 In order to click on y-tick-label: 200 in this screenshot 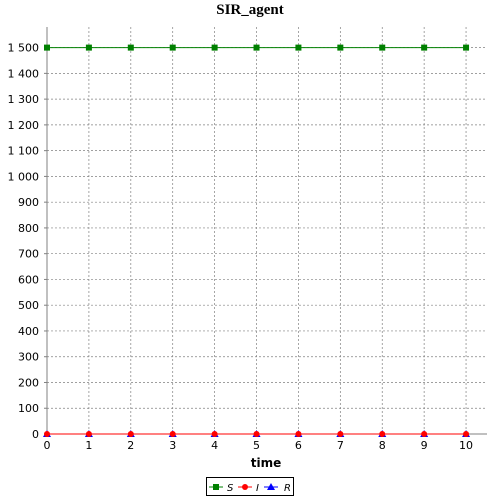, I will do `click(28, 382)`.